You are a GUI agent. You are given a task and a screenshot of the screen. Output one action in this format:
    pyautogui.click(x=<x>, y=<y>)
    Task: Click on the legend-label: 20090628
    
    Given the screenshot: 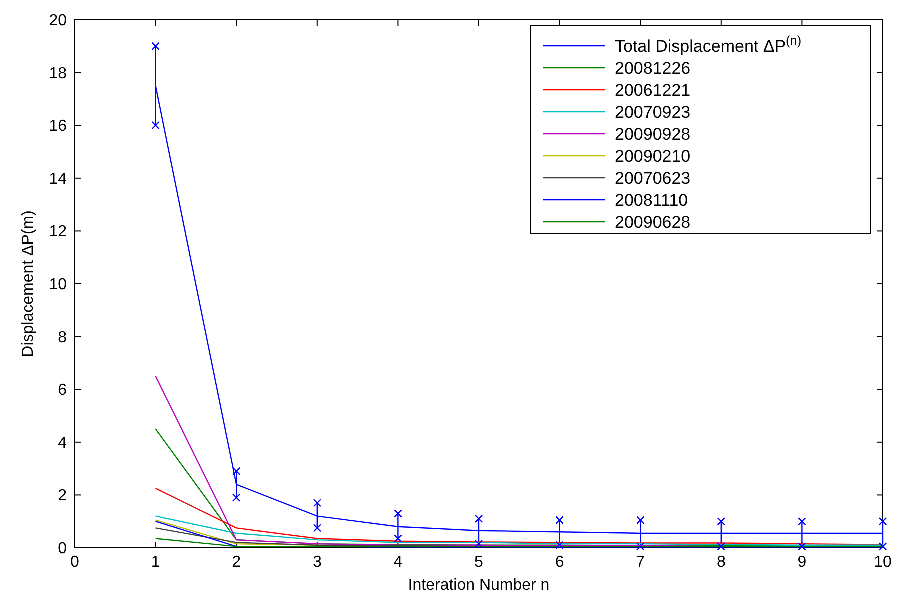 What is the action you would take?
    pyautogui.click(x=653, y=222)
    